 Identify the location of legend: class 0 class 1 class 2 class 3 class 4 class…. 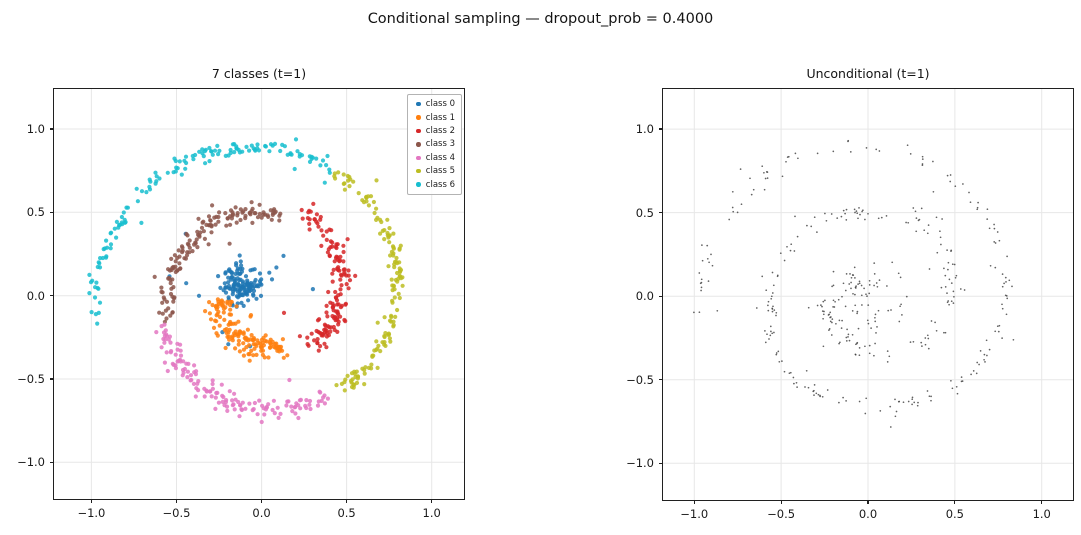
(434, 144).